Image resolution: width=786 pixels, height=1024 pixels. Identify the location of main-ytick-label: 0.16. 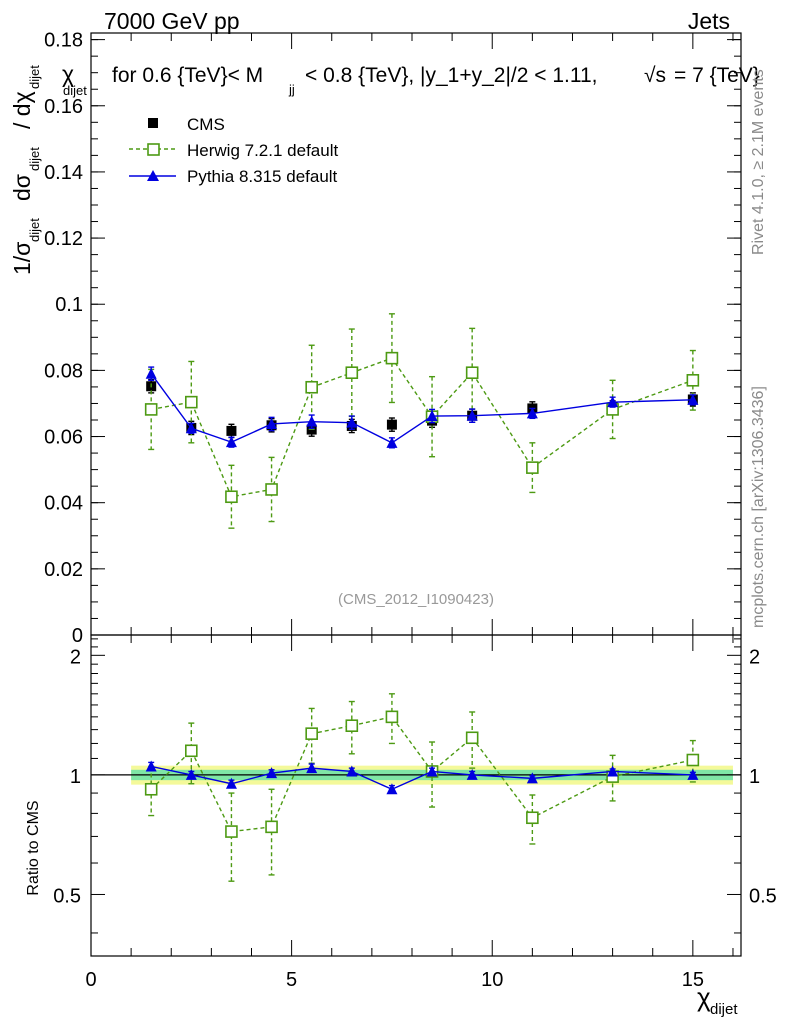
(63, 107).